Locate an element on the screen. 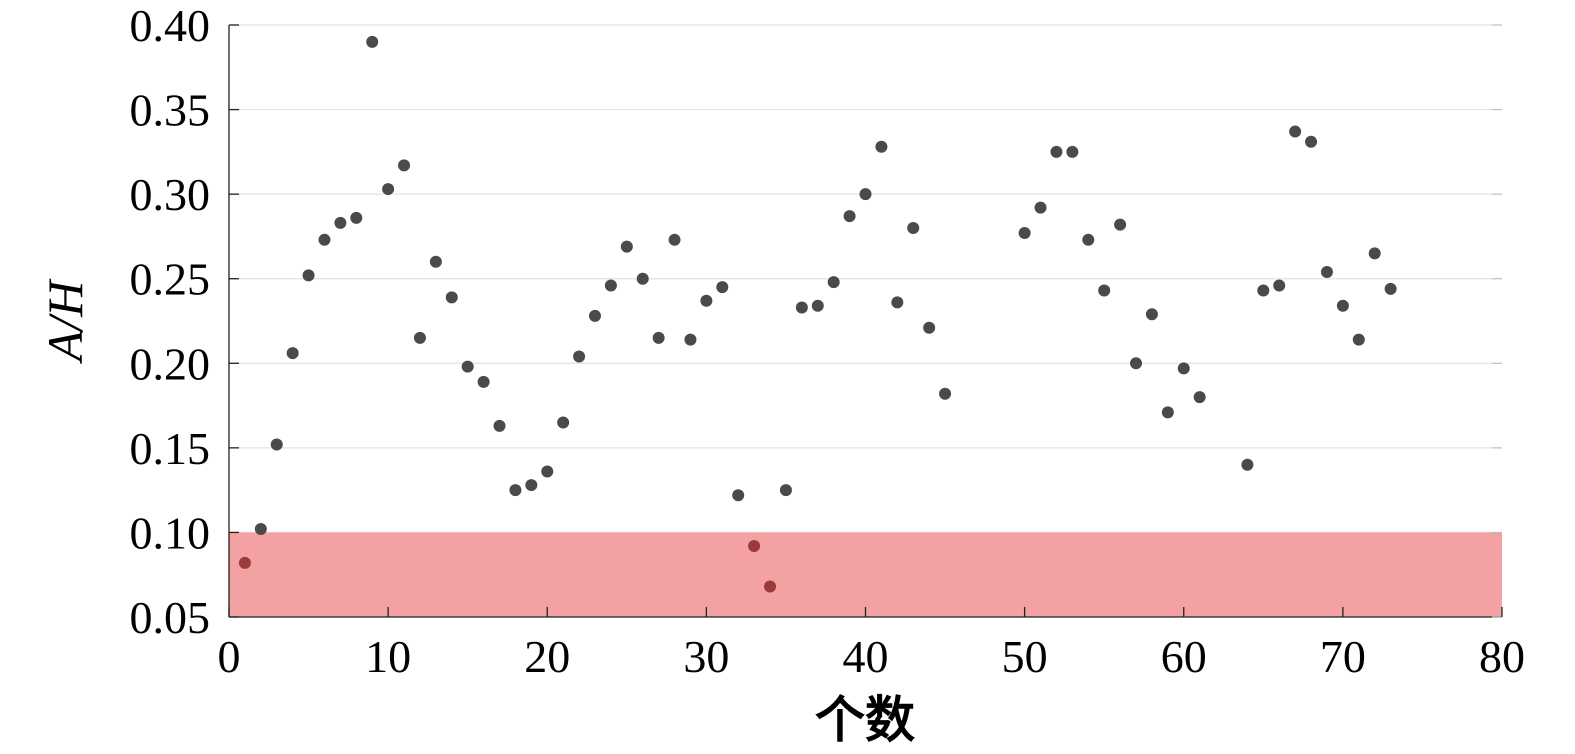 The height and width of the screenshot is (754, 1575). x-tick-label: 50 is located at coordinates (1025, 656).